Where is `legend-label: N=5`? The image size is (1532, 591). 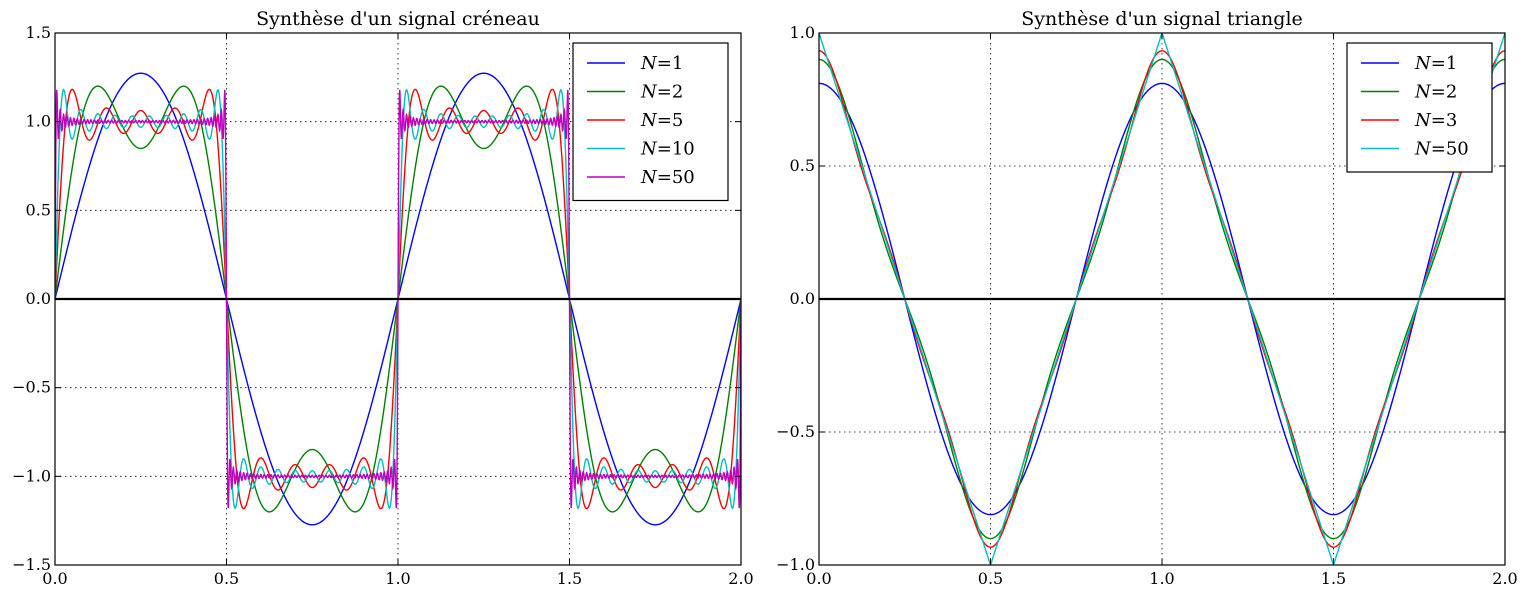 legend-label: N=5 is located at coordinates (661, 120).